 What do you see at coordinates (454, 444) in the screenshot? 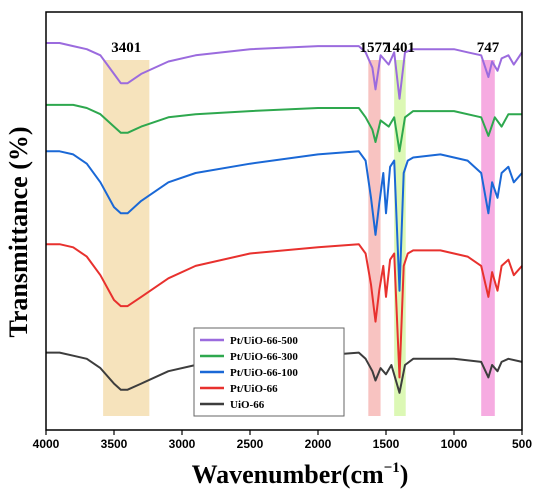
I see `x-tick-label: 1000` at bounding box center [454, 444].